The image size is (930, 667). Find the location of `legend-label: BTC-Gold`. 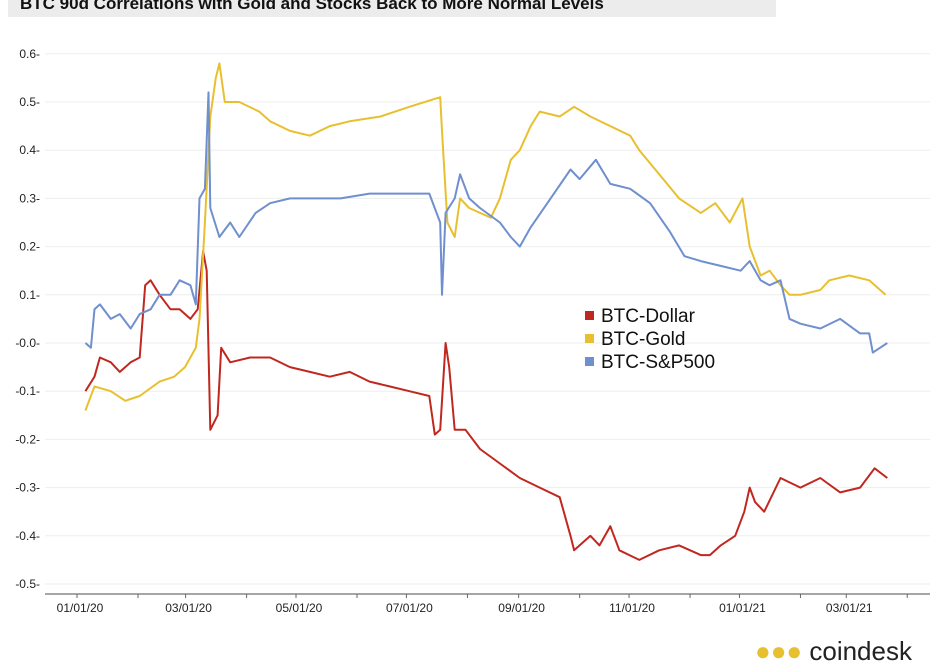

legend-label: BTC-Gold is located at coordinates (643, 339).